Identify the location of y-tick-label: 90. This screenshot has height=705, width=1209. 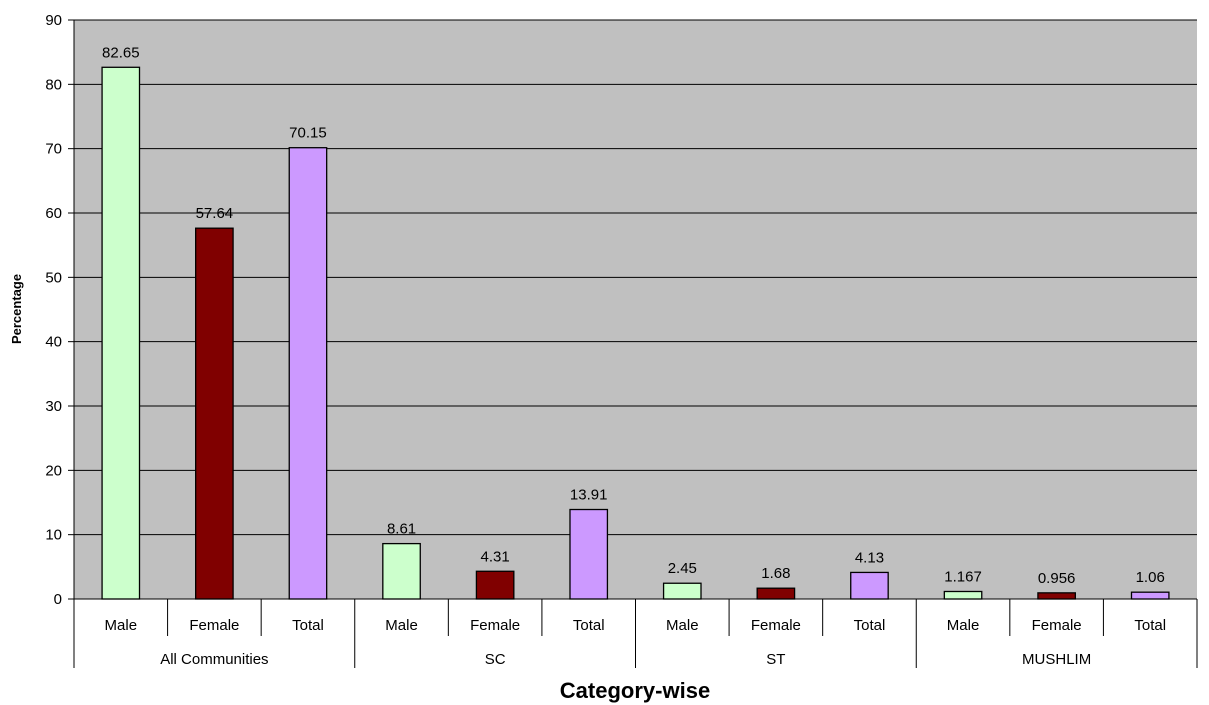
(53, 20).